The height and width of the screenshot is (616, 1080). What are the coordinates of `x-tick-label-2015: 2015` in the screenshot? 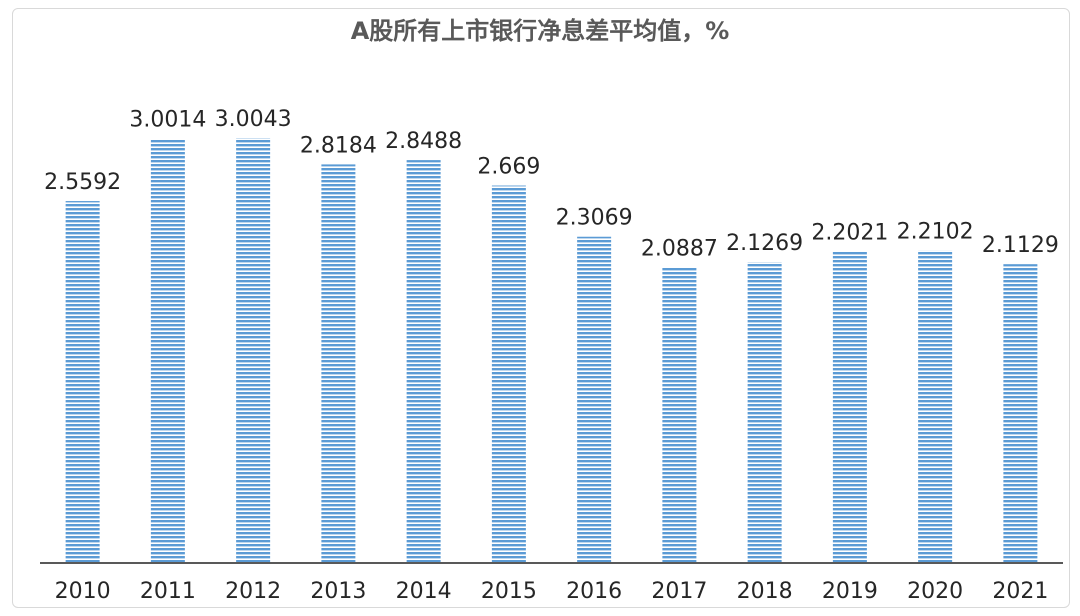 It's located at (509, 591).